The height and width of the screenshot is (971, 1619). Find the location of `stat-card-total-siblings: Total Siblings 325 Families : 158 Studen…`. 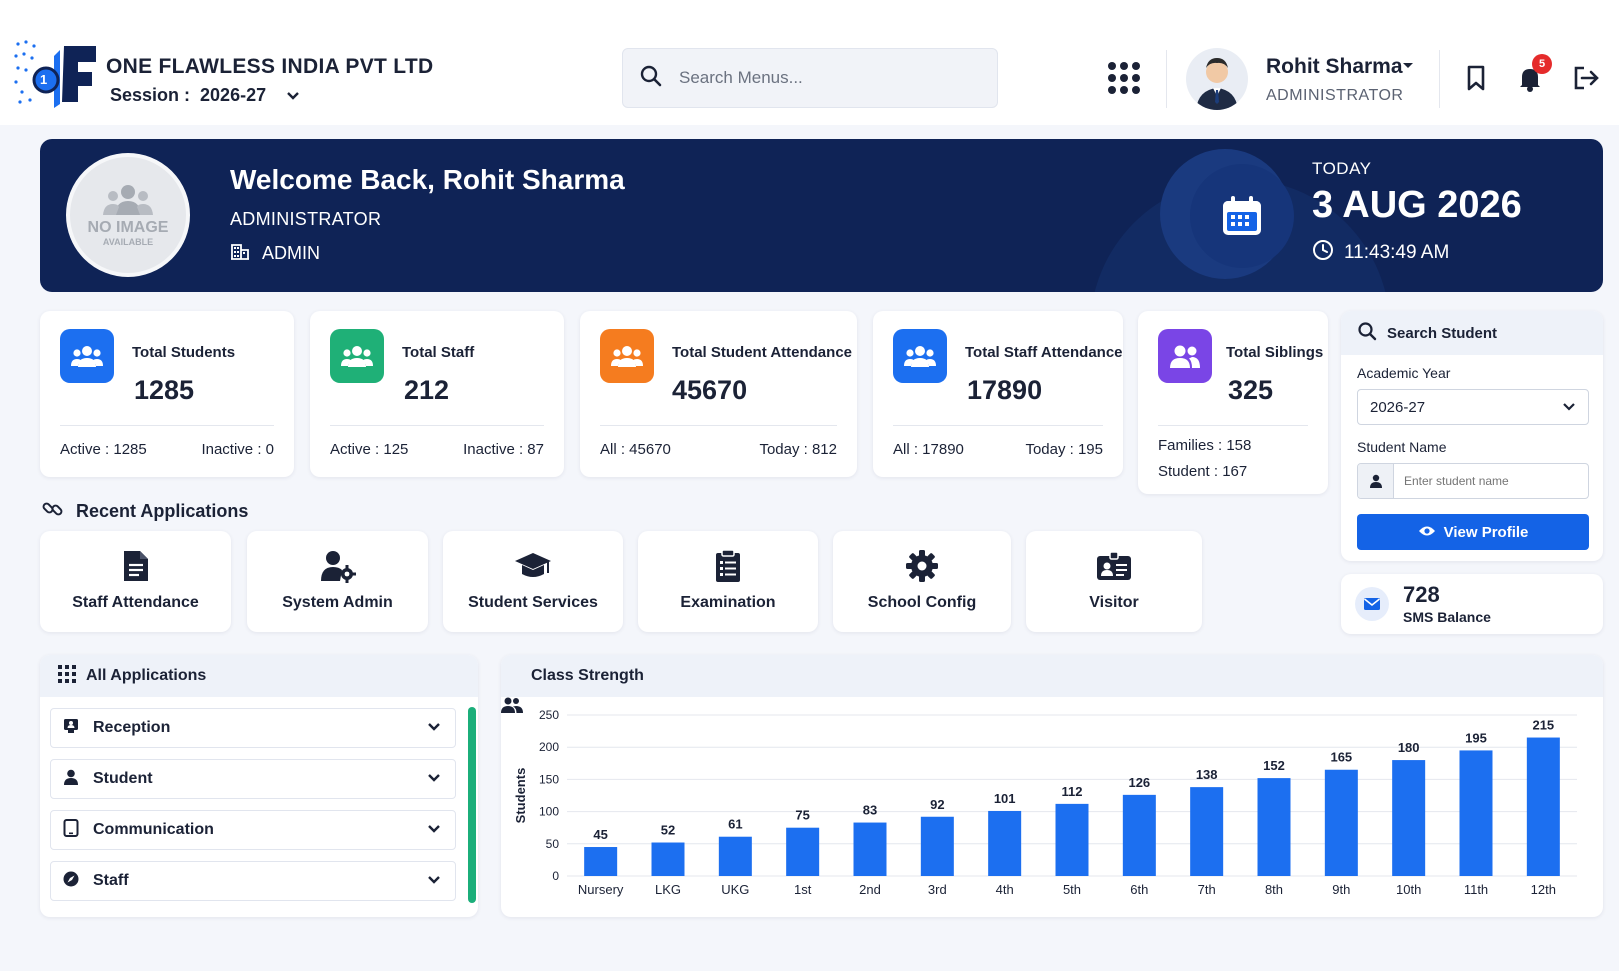

stat-card-total-siblings: Total Siblings 325 Families : 158 Studen… is located at coordinates (1233, 402).